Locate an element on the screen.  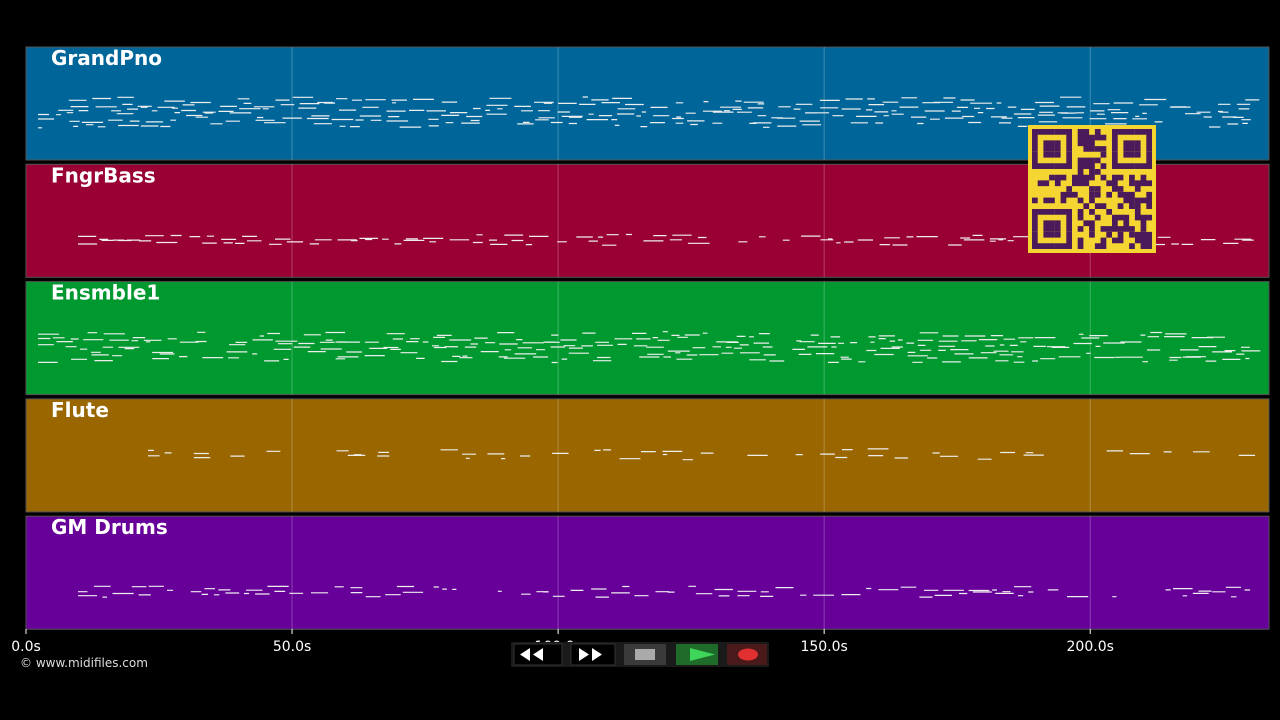
stop-button is located at coordinates (645, 654).